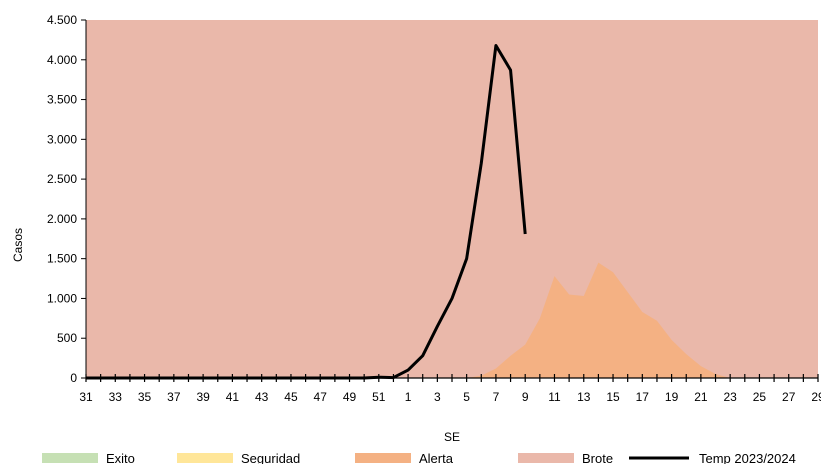  I want to click on x-axis-title: SE, so click(452, 437).